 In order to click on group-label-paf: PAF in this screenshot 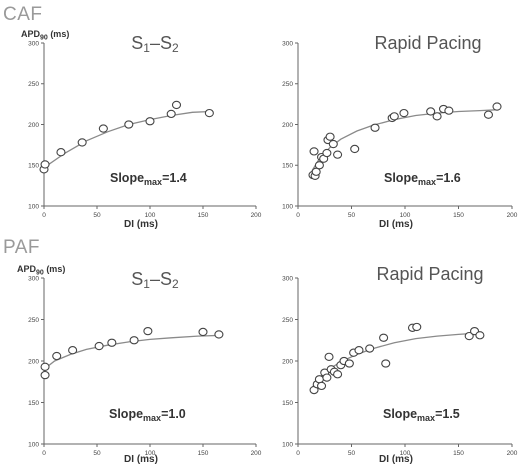, I will do `click(21, 247)`.